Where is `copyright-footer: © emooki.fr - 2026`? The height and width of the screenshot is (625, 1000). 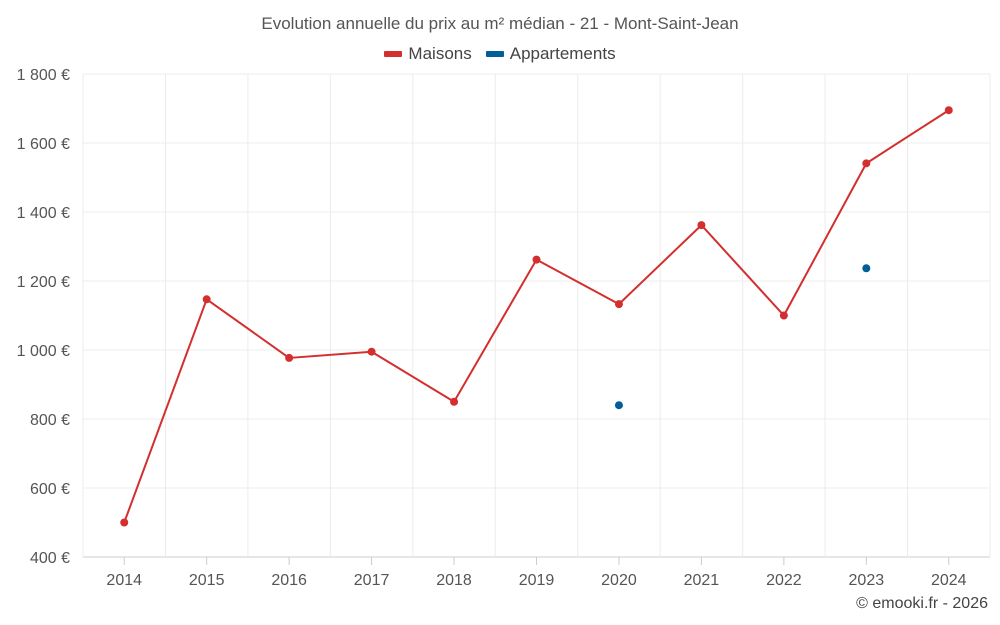
copyright-footer: © emooki.fr - 2026 is located at coordinates (922, 603).